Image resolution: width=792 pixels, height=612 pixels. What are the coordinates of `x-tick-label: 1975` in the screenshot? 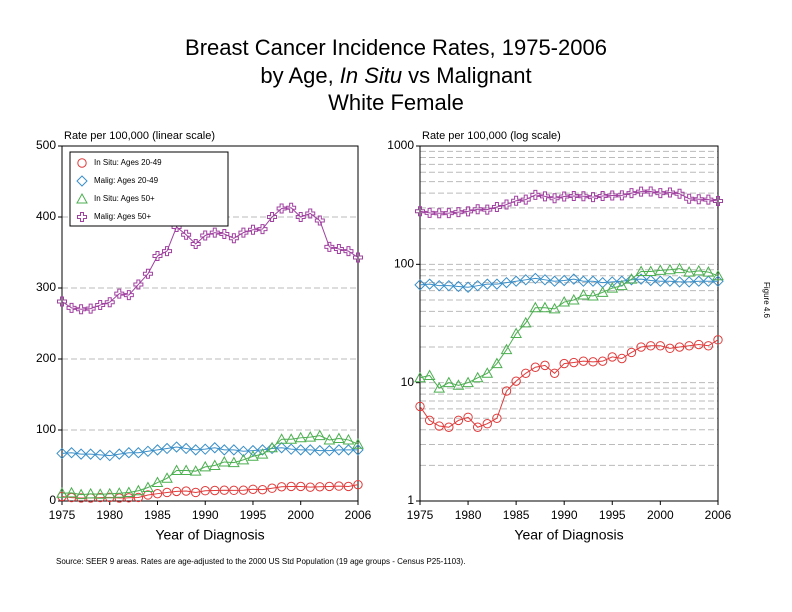 It's located at (62, 515).